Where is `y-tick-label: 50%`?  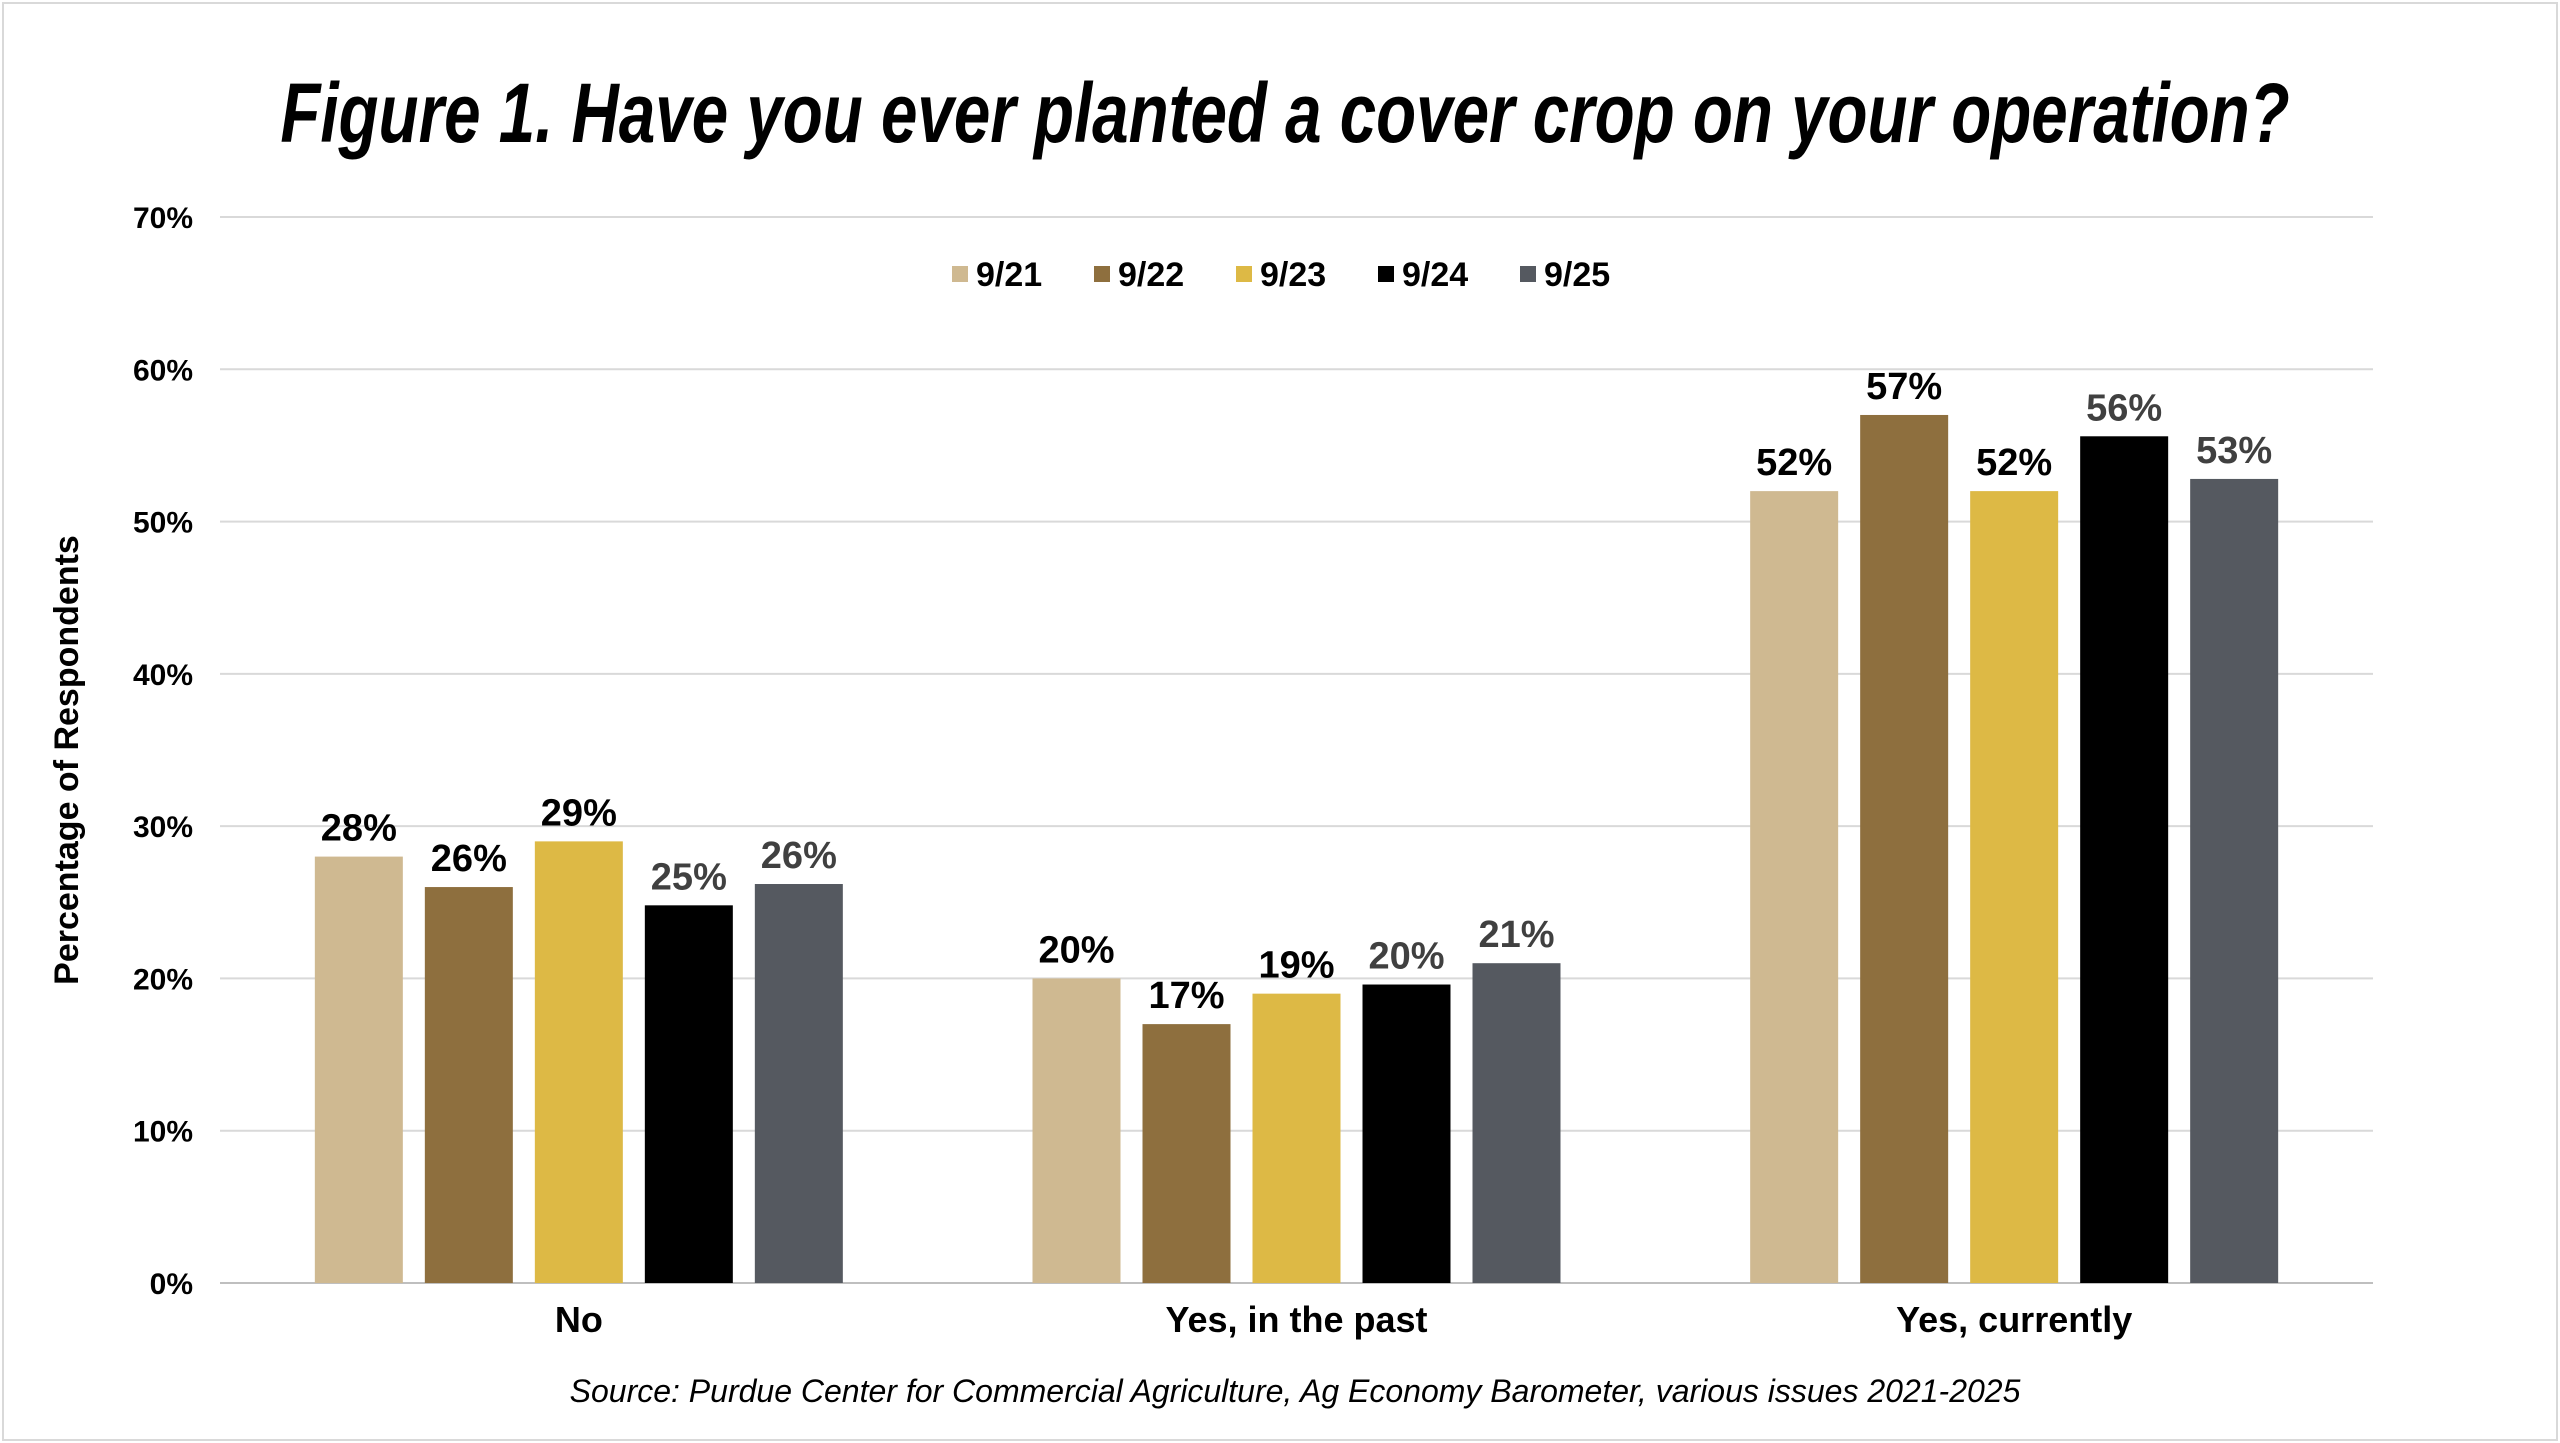 y-tick-label: 50% is located at coordinates (163, 523).